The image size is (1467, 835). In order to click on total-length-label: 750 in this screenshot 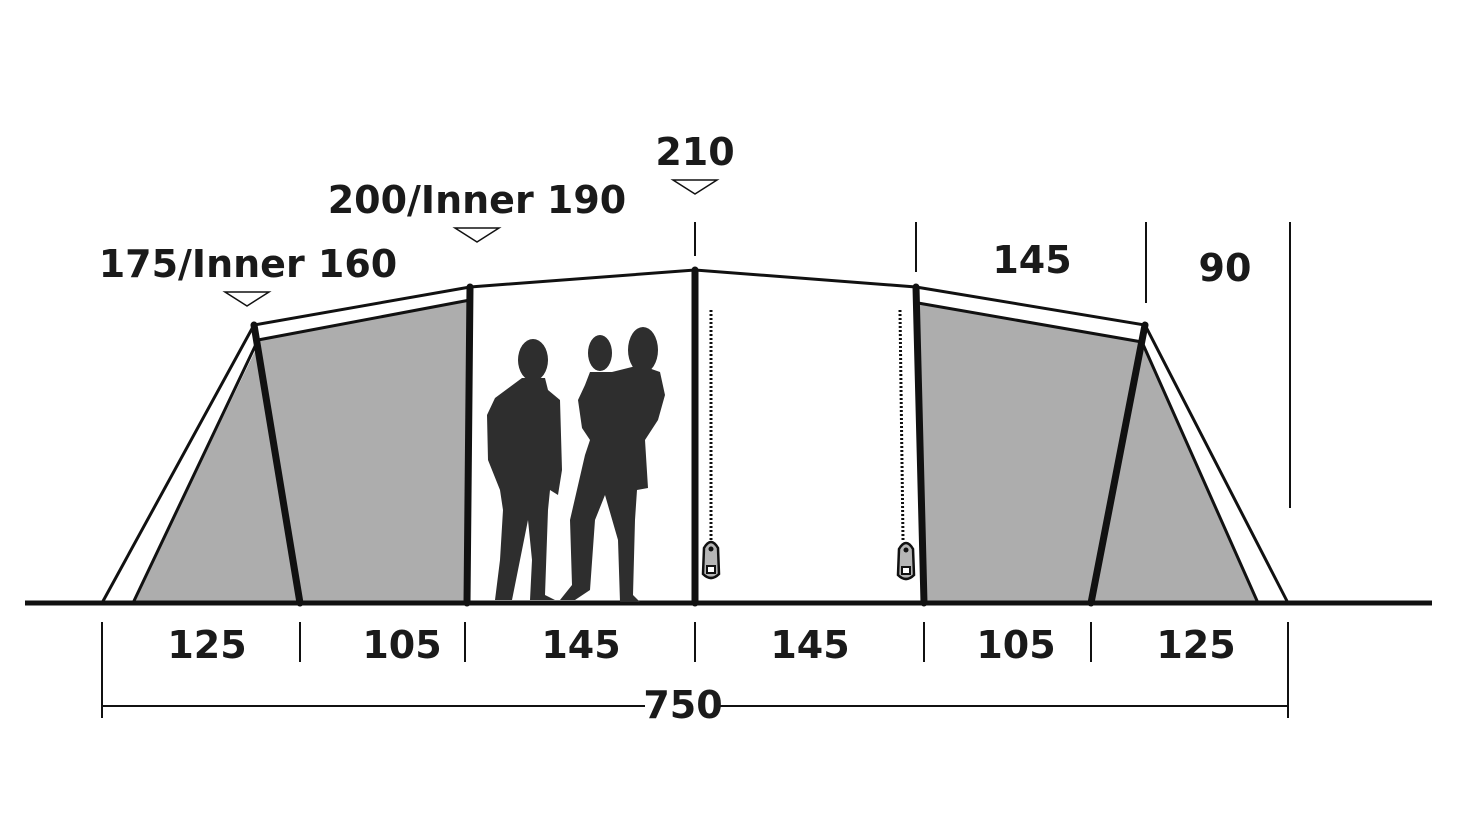, I will do `click(682, 705)`.